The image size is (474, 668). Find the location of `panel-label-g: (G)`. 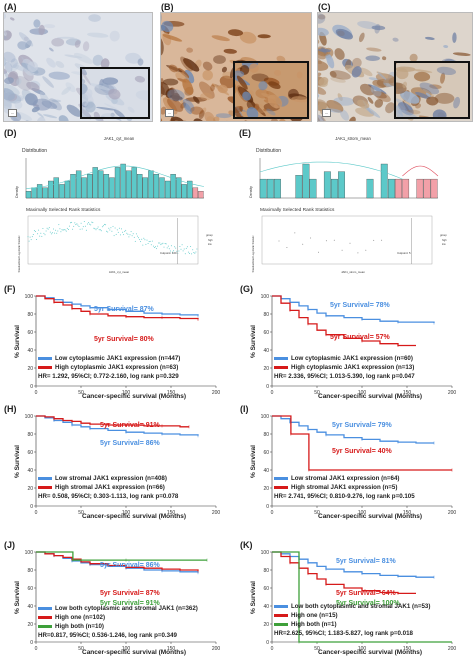

panel-label-g: (G) is located at coordinates (246, 289).